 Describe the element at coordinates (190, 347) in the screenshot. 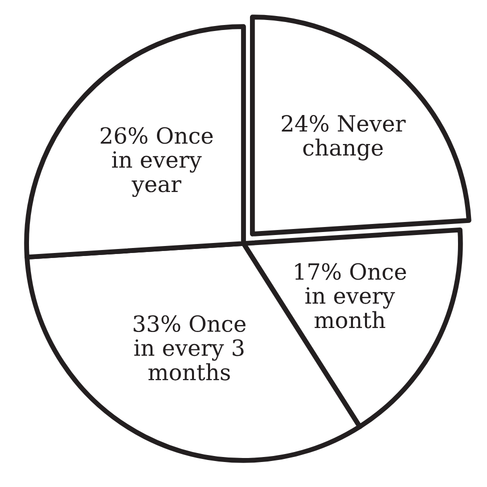

I see `slice-label: 33% Once in every 3 months` at that location.